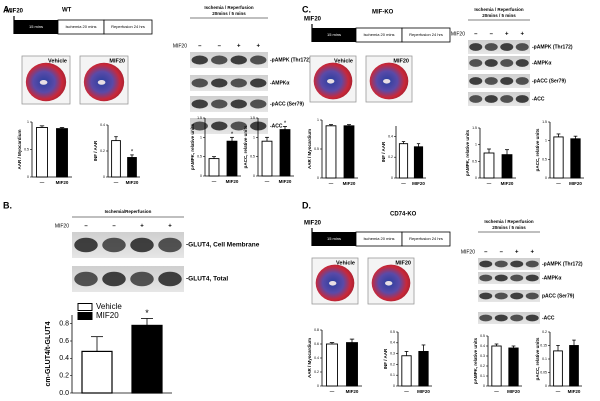 This screenshot has height=401, width=600. Describe the element at coordinates (229, 13) in the screenshot. I see `blot-subtitle: 20mins / 5 mins` at that location.